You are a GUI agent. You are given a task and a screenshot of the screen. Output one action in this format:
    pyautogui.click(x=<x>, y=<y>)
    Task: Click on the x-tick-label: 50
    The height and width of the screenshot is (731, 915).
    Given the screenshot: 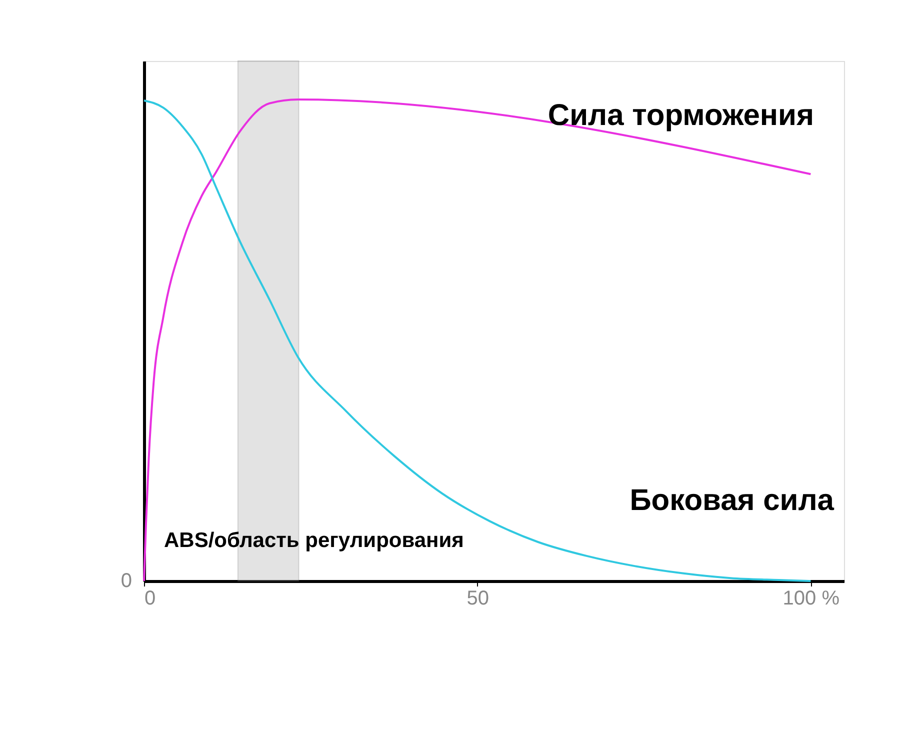 What is the action you would take?
    pyautogui.click(x=477, y=599)
    